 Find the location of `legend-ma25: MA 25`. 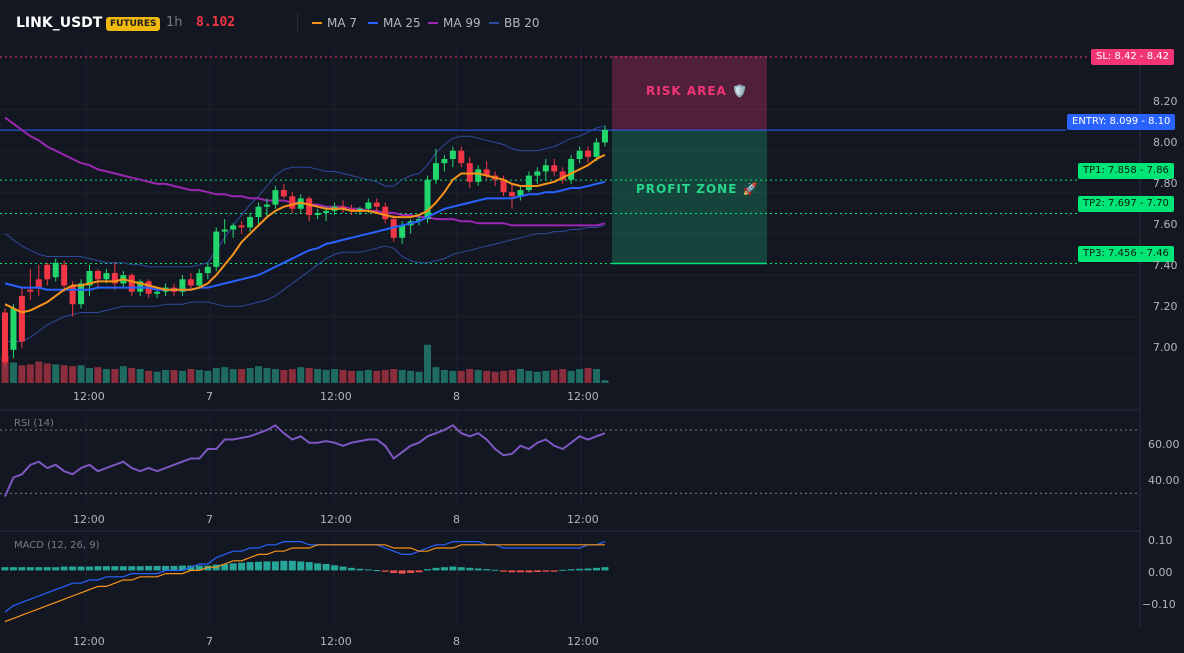

legend-ma25: MA 25 is located at coordinates (394, 23).